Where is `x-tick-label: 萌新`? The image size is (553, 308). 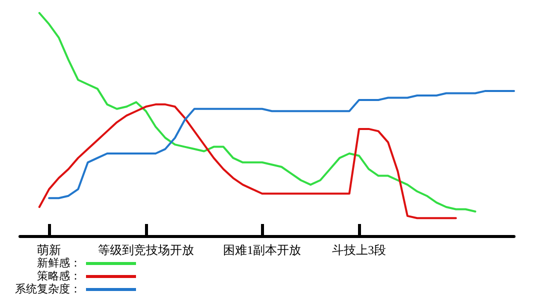
x-tick-label: 萌新 is located at coordinates (49, 250).